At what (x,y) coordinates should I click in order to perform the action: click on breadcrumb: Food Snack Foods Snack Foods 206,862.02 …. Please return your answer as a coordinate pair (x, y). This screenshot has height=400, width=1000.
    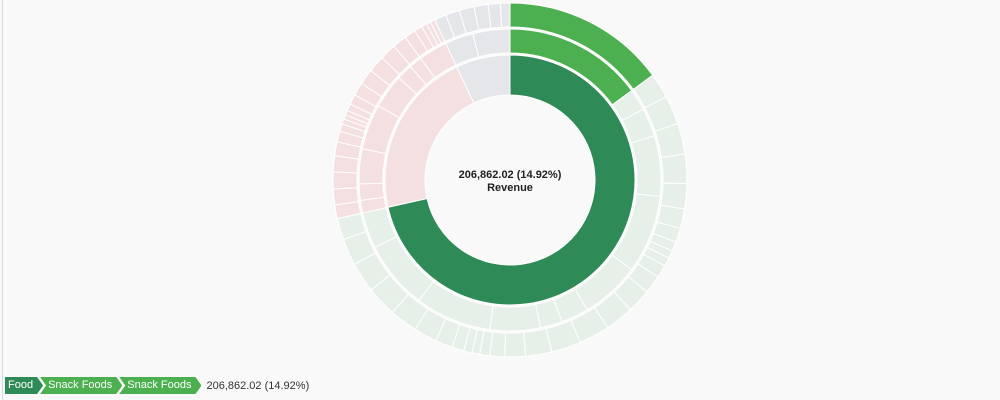
    Looking at the image, I should click on (157, 385).